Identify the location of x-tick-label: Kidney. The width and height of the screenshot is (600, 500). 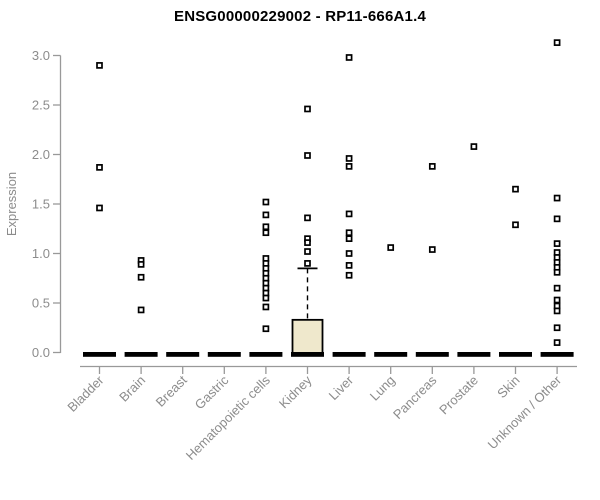
(295, 391).